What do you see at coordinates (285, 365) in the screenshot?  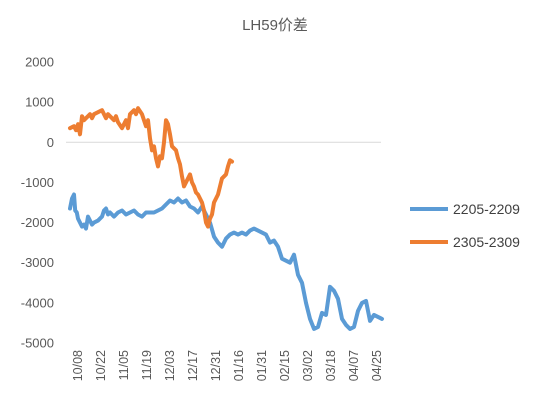 I see `x-tick-label: 02/15` at bounding box center [285, 365].